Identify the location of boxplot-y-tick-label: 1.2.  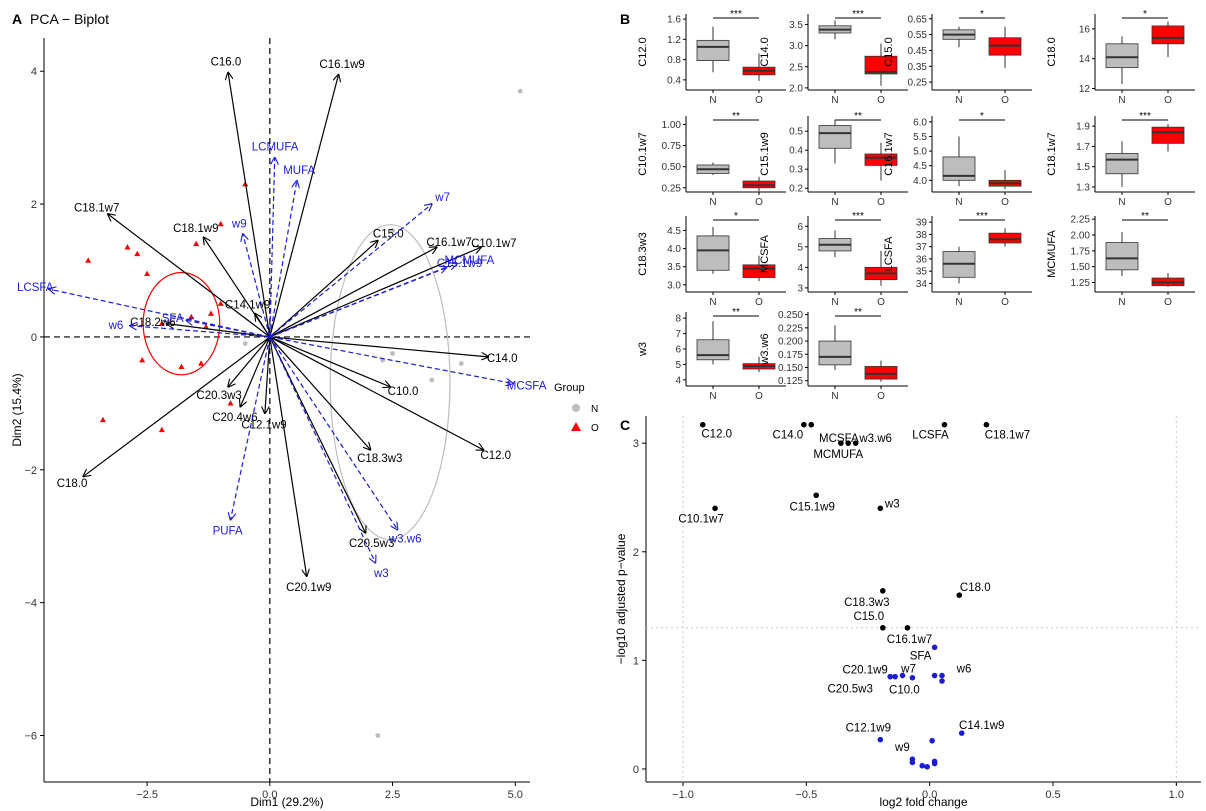
(674, 40).